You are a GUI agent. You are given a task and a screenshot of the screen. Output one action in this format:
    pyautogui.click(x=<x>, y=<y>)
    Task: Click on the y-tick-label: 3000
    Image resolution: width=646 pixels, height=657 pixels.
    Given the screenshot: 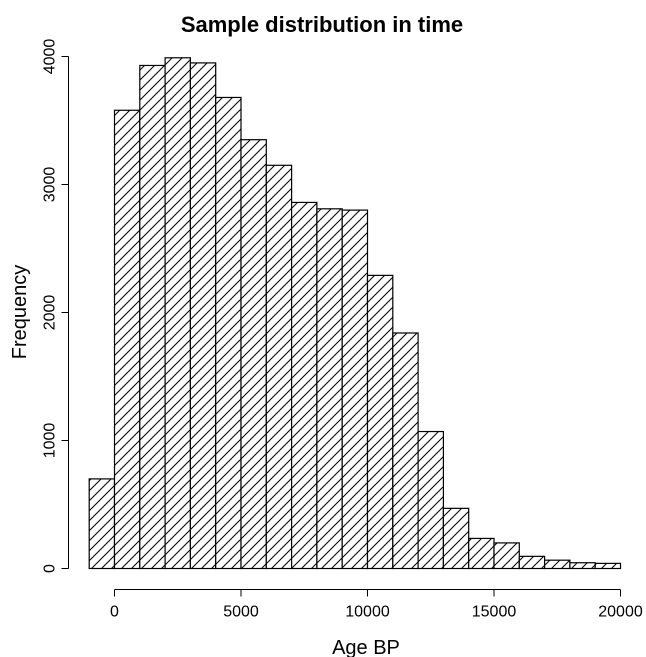 What is the action you would take?
    pyautogui.click(x=50, y=185)
    